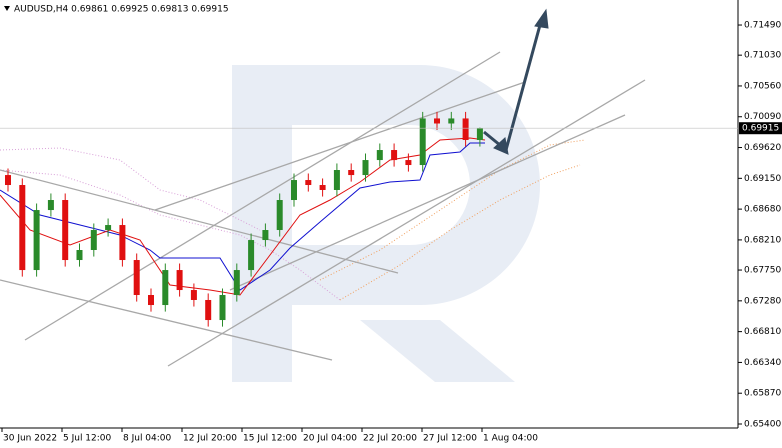  Describe the element at coordinates (762, 148) in the screenshot. I see `y-tick-label: 0.69620` at that location.